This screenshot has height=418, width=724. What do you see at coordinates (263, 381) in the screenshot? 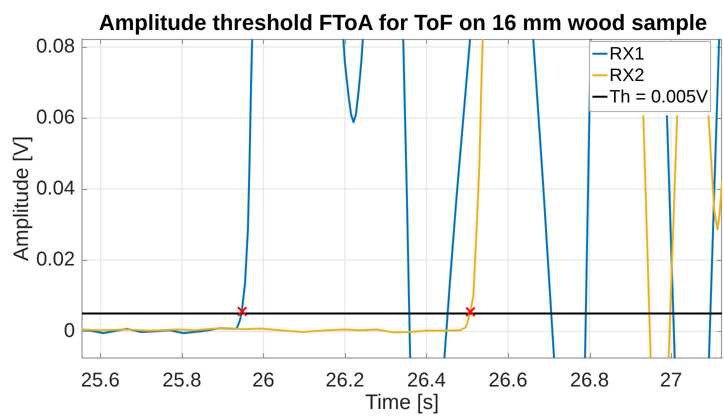
I see `x-tick-label: 26` at bounding box center [263, 381].